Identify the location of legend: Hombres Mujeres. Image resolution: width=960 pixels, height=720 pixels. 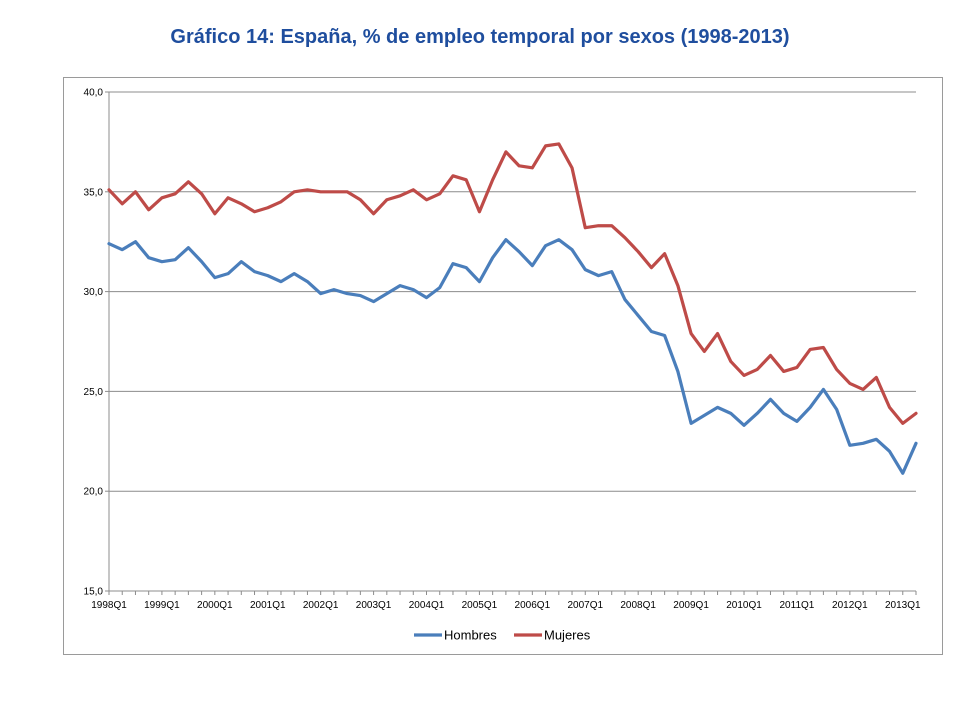
(502, 635).